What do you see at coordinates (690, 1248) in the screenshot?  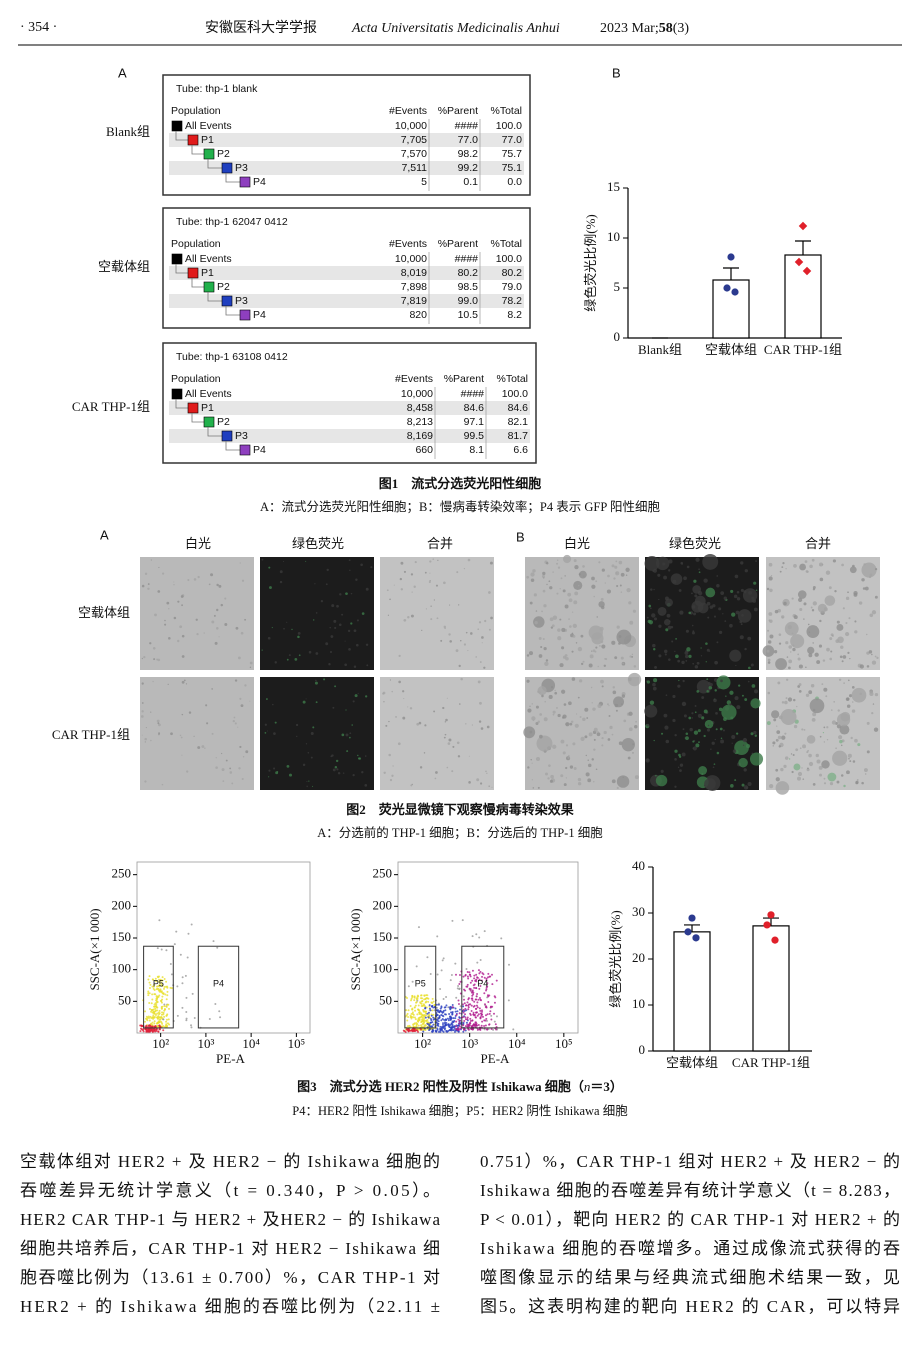 I see `body-line: Ishikawa 细胞的吞噬增多。通过成像流式获得的吞` at bounding box center [690, 1248].